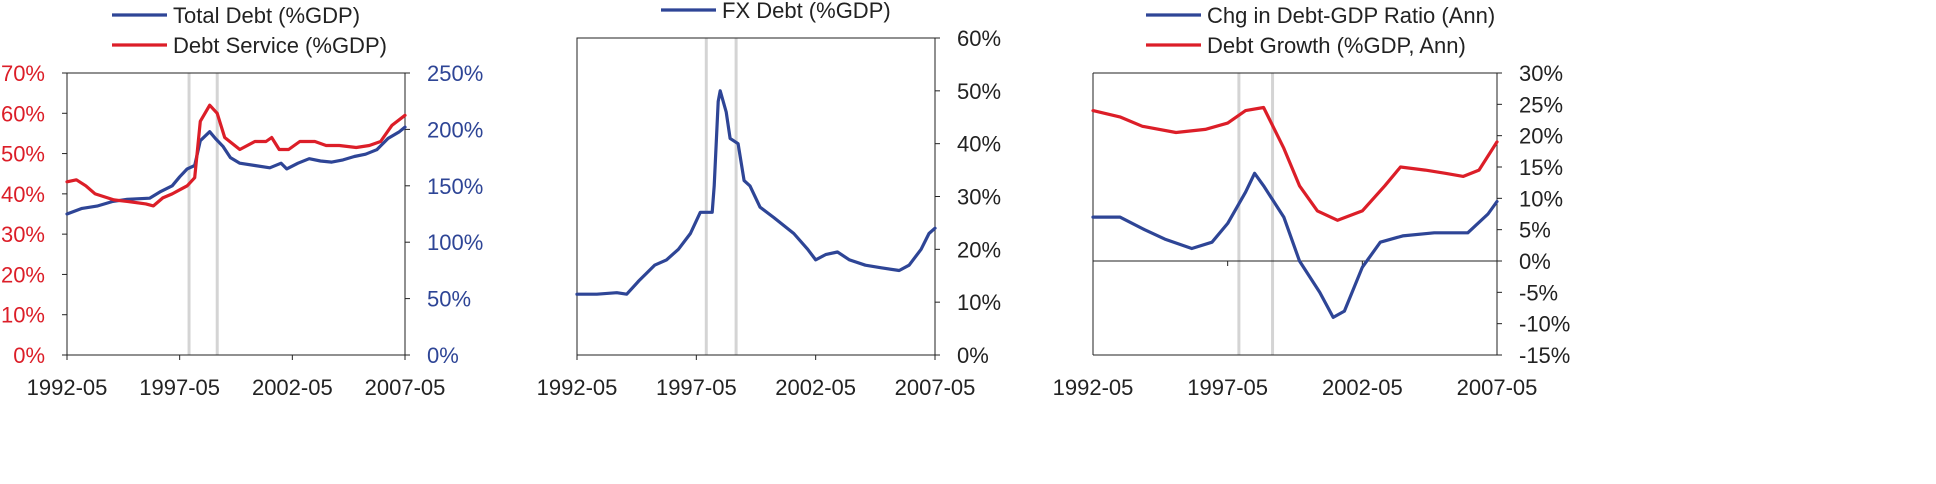 Image resolution: width=1936 pixels, height=484 pixels. I want to click on left-y-tick-label: 50%, so click(23, 154).